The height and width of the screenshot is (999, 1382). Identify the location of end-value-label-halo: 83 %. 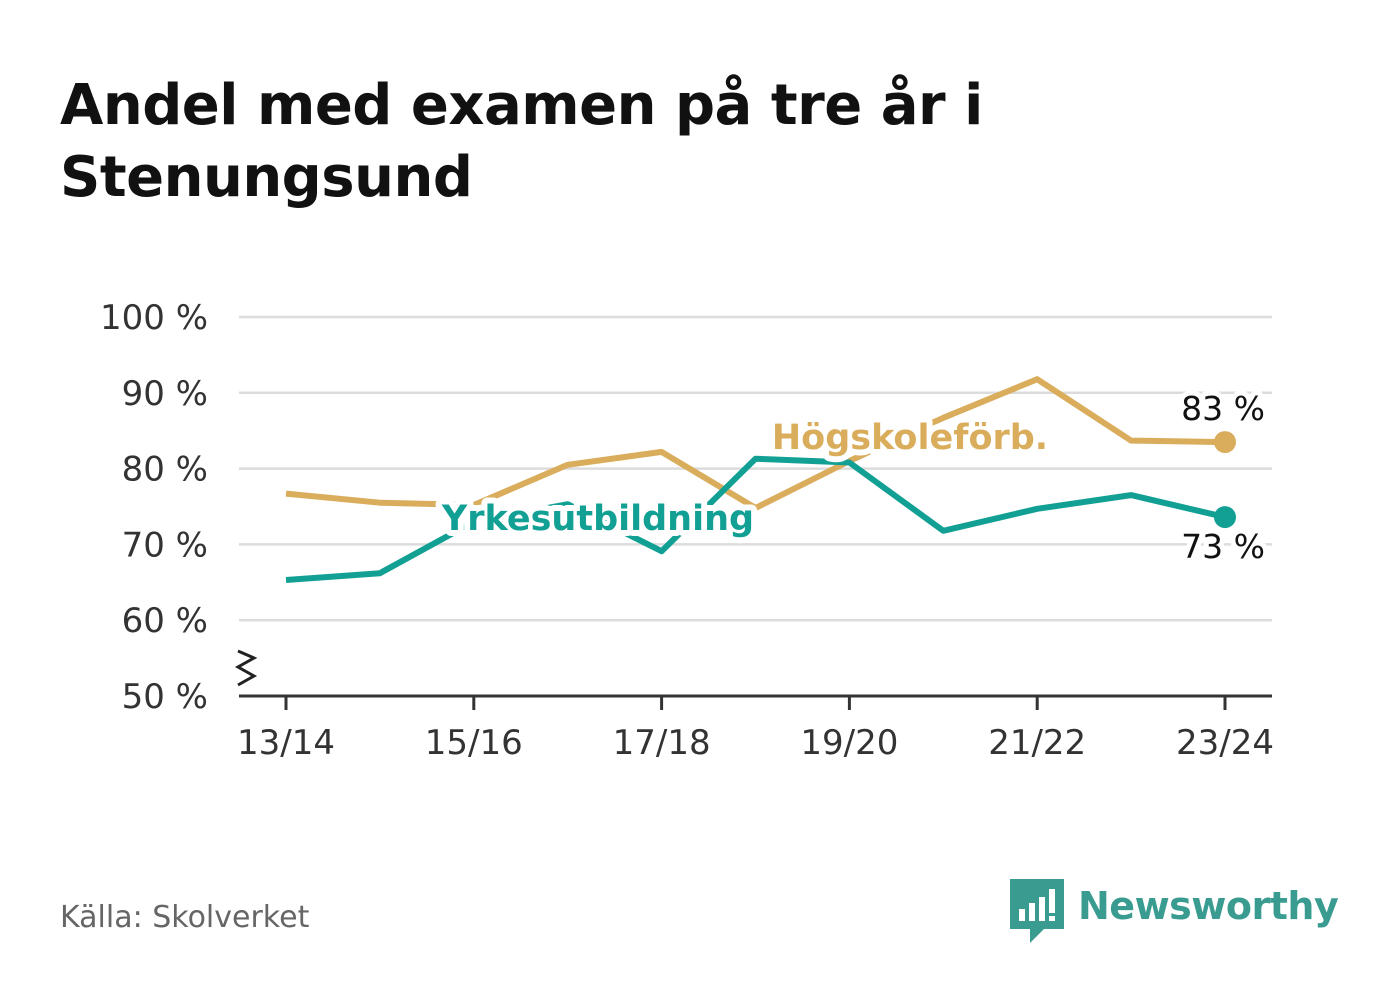
(1223, 408).